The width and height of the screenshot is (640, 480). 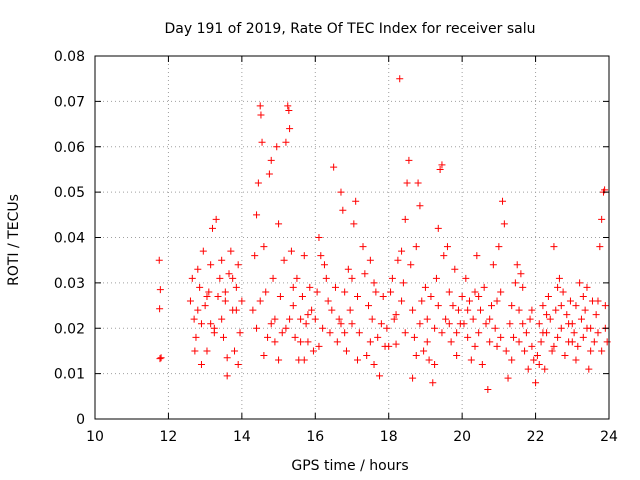 I want to click on y-tick-label: 0.06, so click(x=69, y=148).